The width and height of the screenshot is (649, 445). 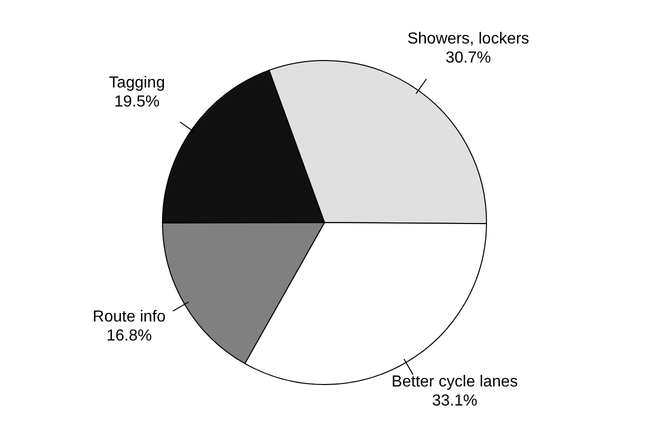 I want to click on slice-label: Better cycle lanes, so click(x=455, y=381).